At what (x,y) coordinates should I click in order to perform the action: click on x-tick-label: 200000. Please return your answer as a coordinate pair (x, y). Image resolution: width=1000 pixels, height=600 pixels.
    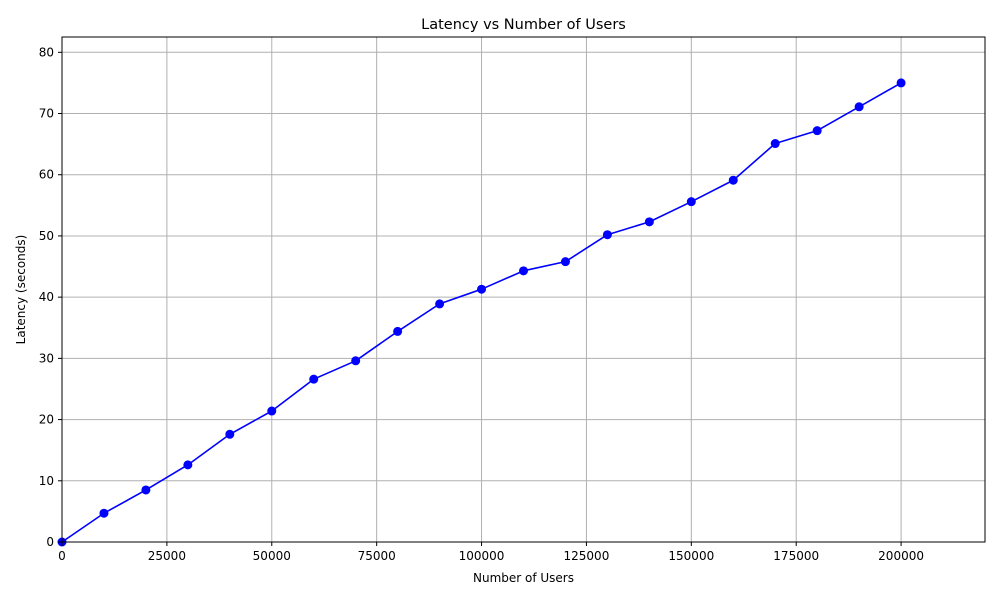
    Looking at the image, I should click on (901, 556).